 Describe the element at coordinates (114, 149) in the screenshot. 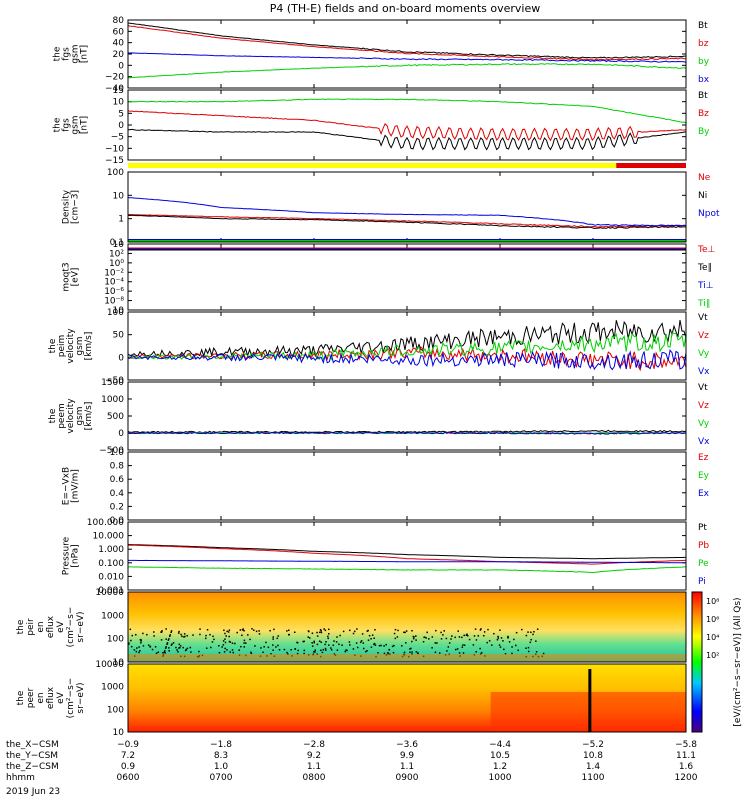

I see `y-tick-label: −10` at that location.